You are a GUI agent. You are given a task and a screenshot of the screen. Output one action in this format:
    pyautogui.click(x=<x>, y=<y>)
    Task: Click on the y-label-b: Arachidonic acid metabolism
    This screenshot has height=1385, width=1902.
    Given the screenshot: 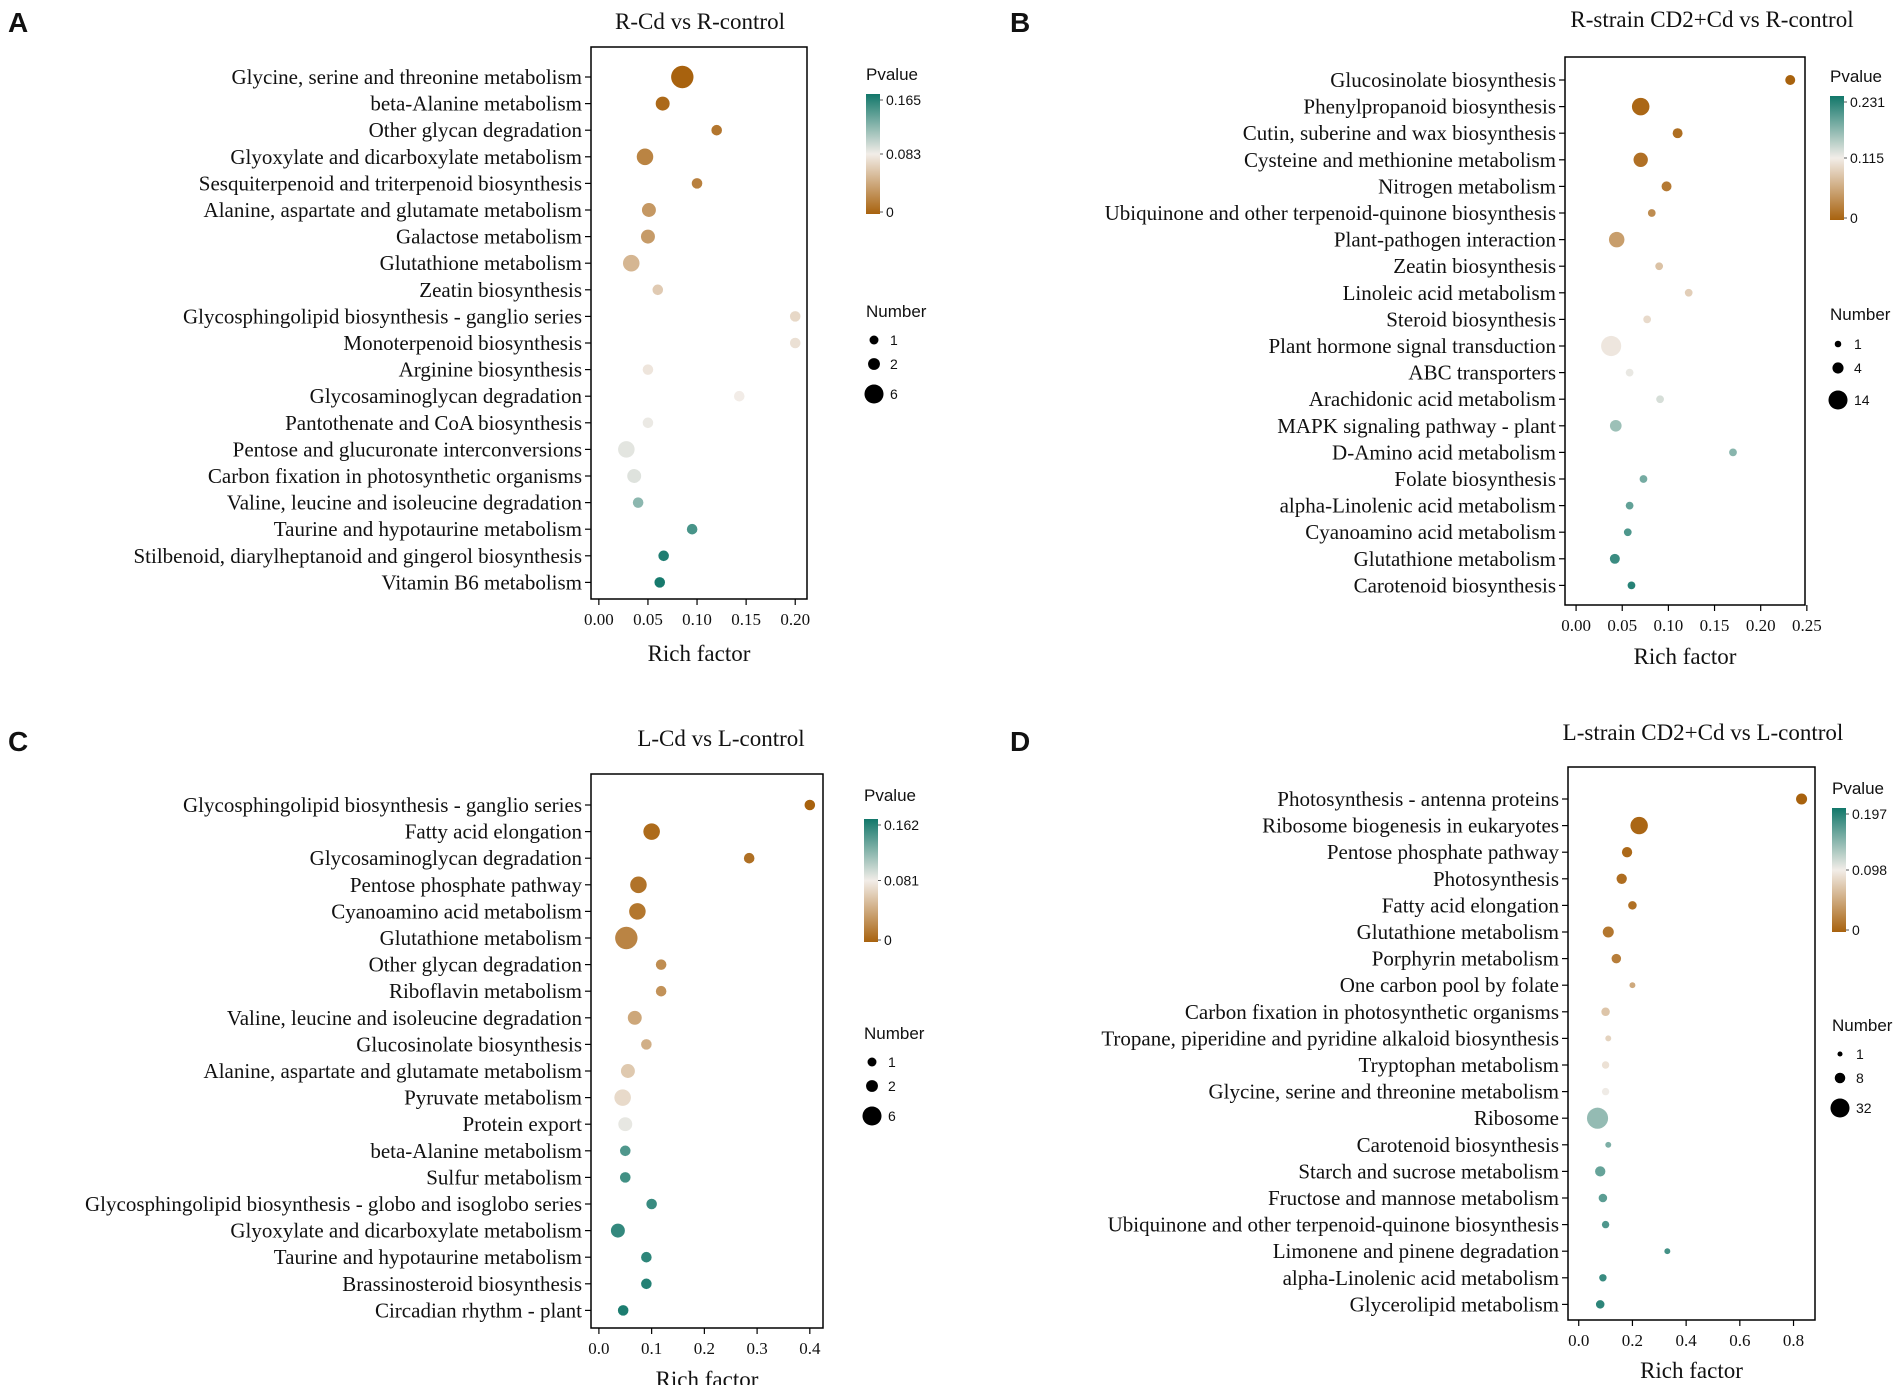 What is the action you would take?
    pyautogui.click(x=1432, y=399)
    